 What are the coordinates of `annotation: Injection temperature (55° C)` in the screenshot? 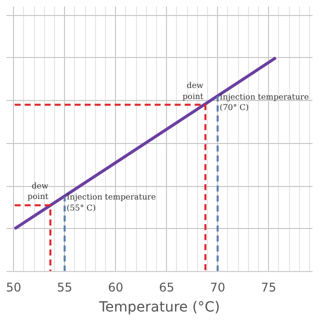 It's located at (111, 202).